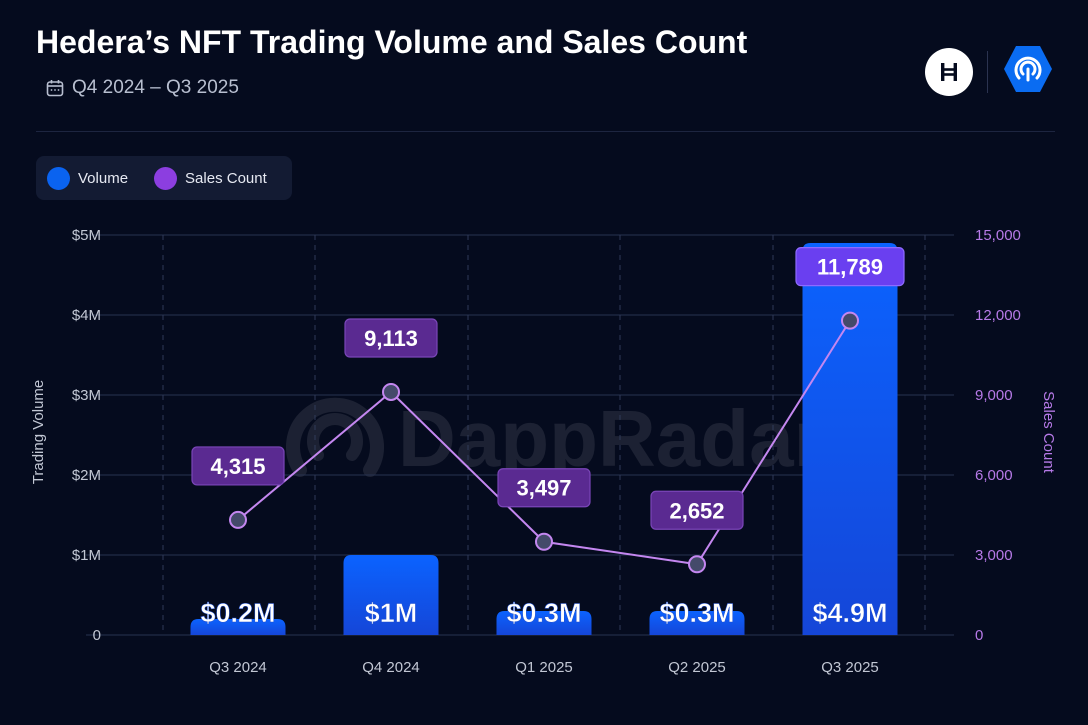 This screenshot has height=725, width=1088. Describe the element at coordinates (391, 667) in the screenshot. I see `x-tick-label: Q4 2024` at that location.